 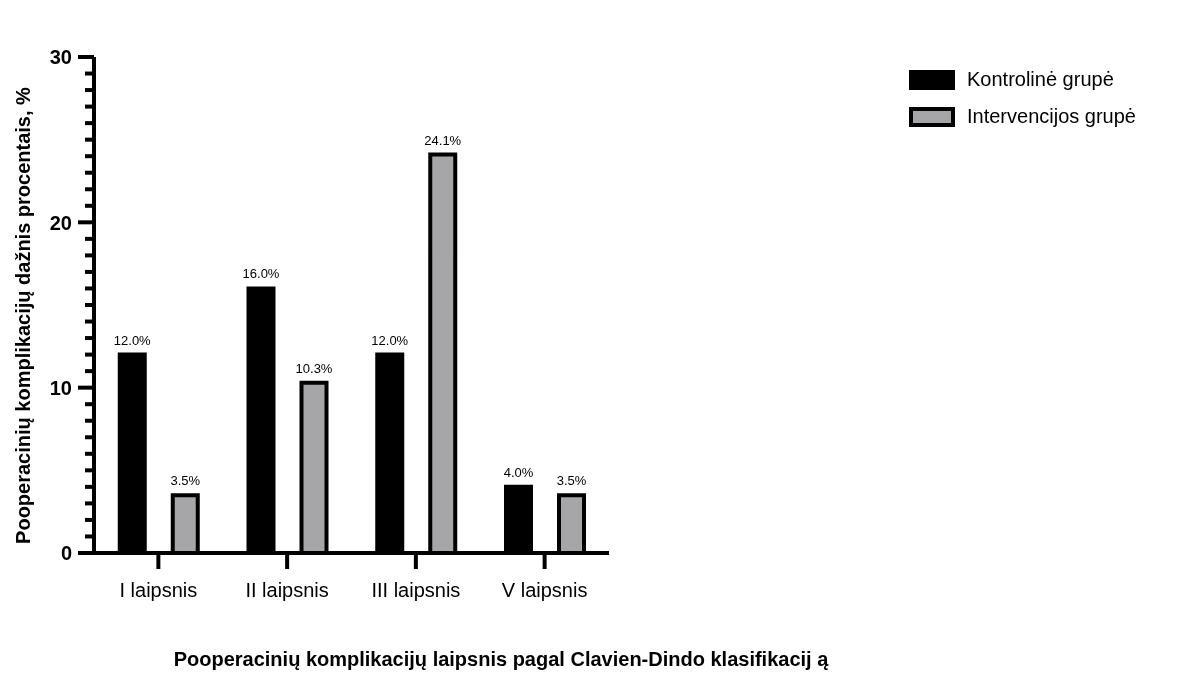 What do you see at coordinates (518, 472) in the screenshot?
I see `data-label: 4.0%` at bounding box center [518, 472].